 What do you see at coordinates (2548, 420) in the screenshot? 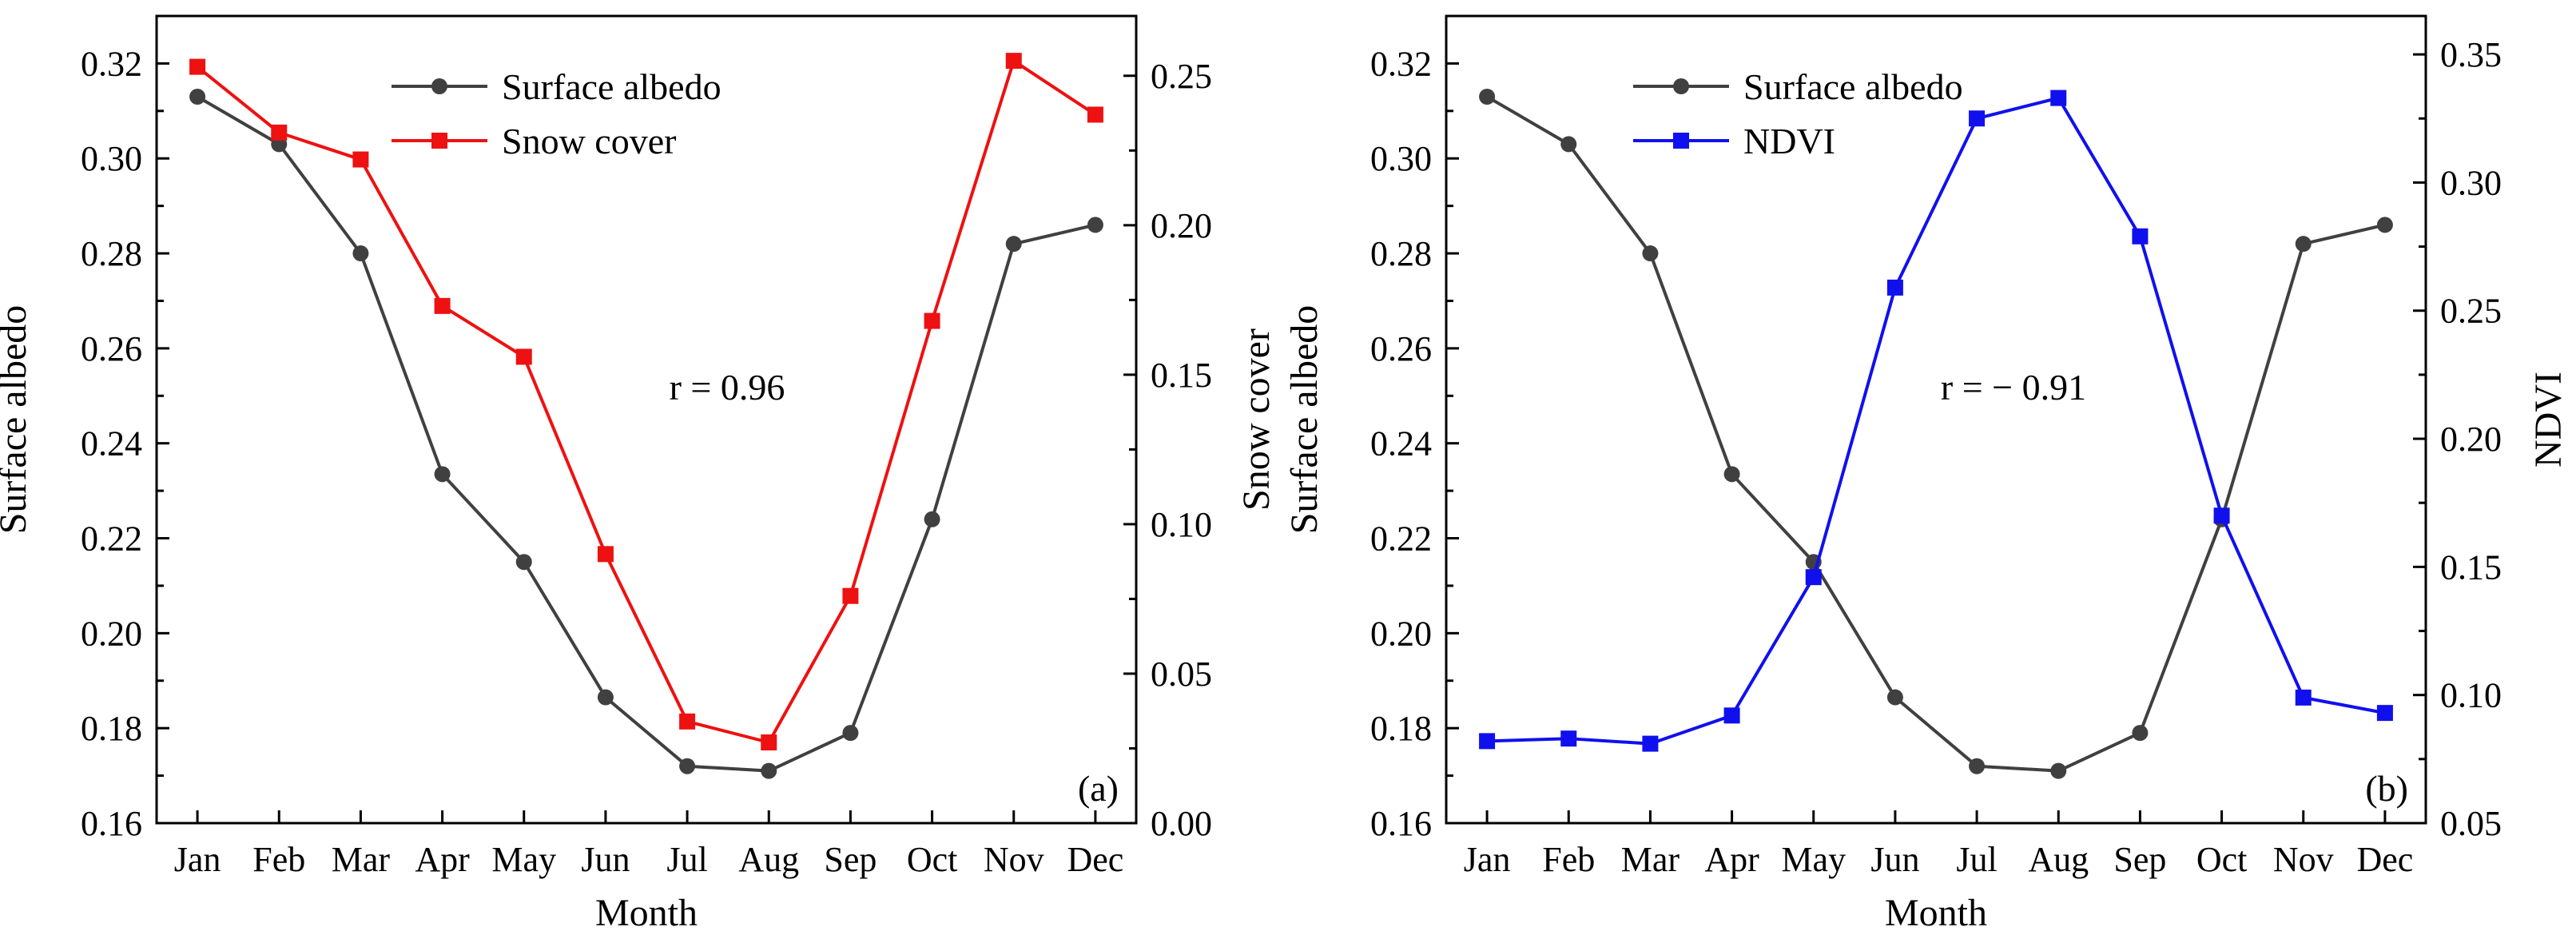
I see `y-right-axis-title: NDVI` at bounding box center [2548, 420].